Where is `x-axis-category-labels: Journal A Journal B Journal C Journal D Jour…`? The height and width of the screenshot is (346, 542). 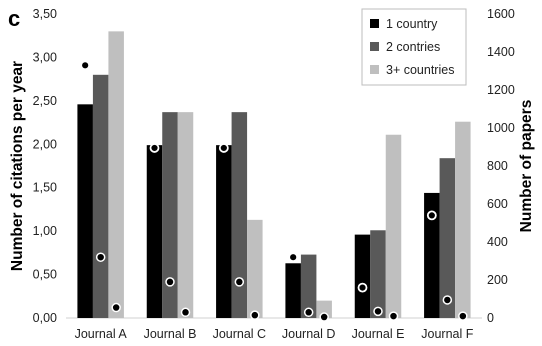
x-axis-category-labels: Journal A Journal B Journal C Journal D Jour… is located at coordinates (274, 334).